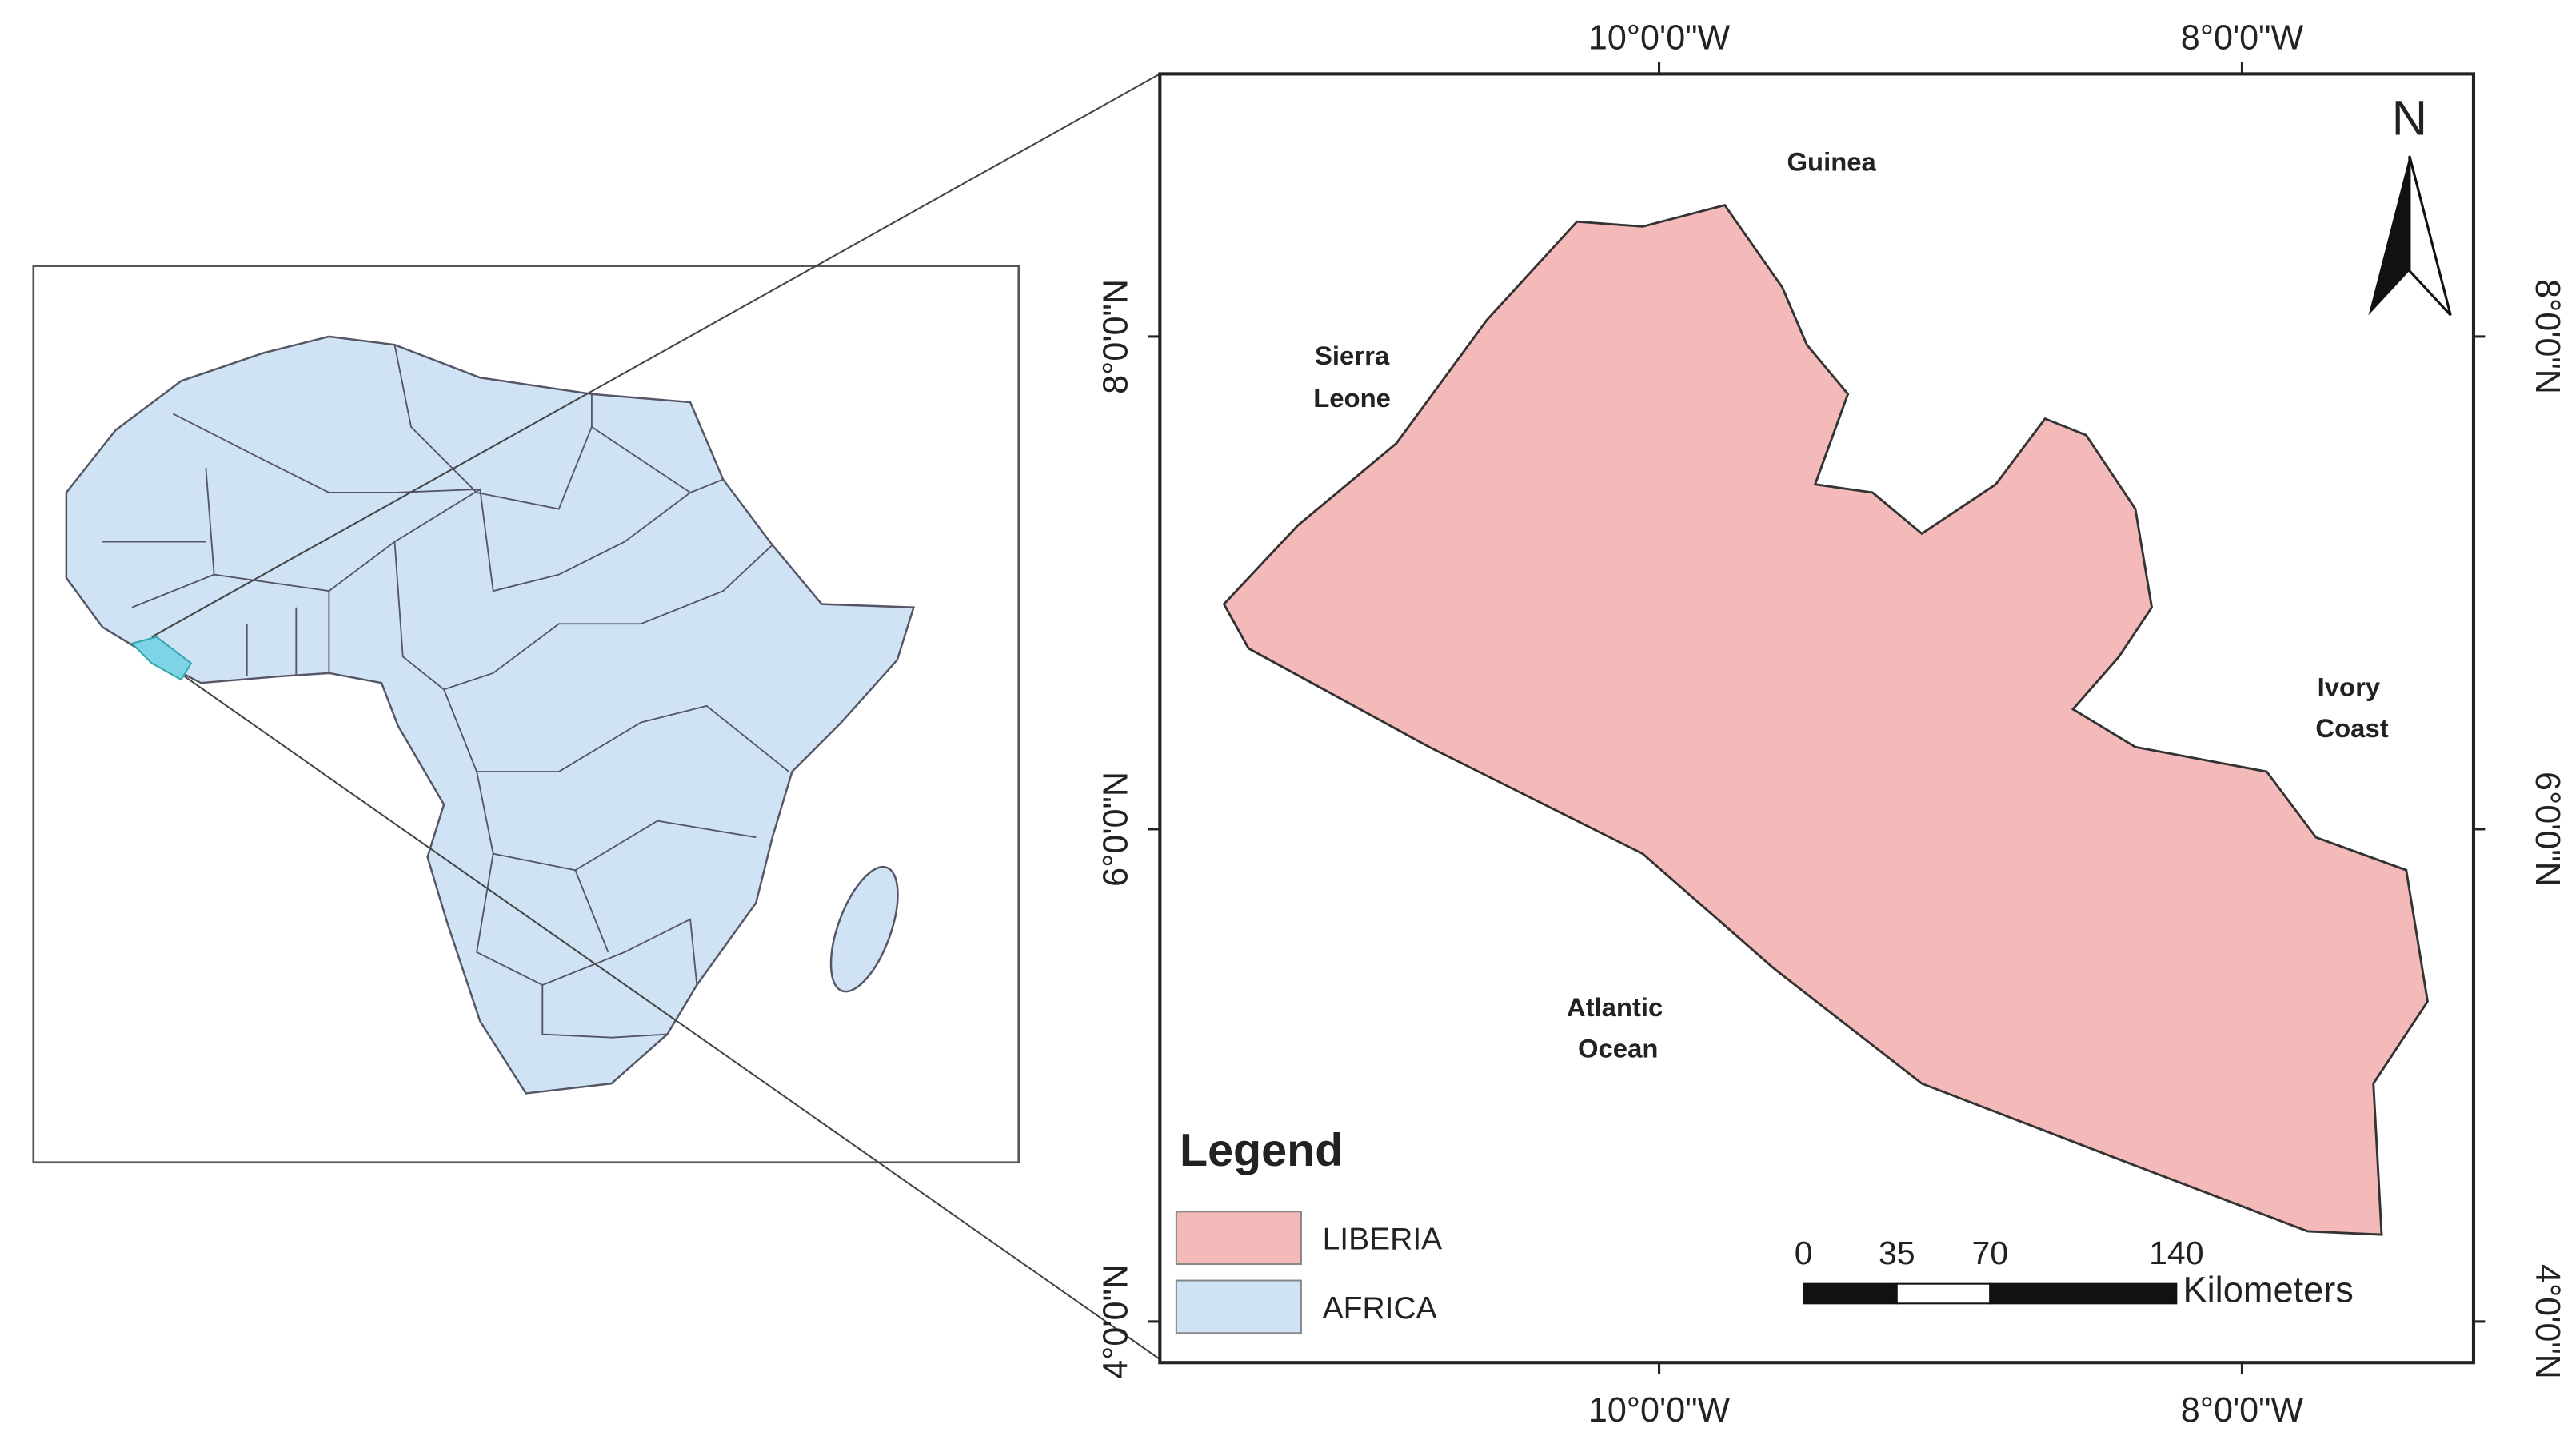 This screenshot has width=2576, height=1448. What do you see at coordinates (1380, 1308) in the screenshot?
I see `legend-label: AFRICA` at bounding box center [1380, 1308].